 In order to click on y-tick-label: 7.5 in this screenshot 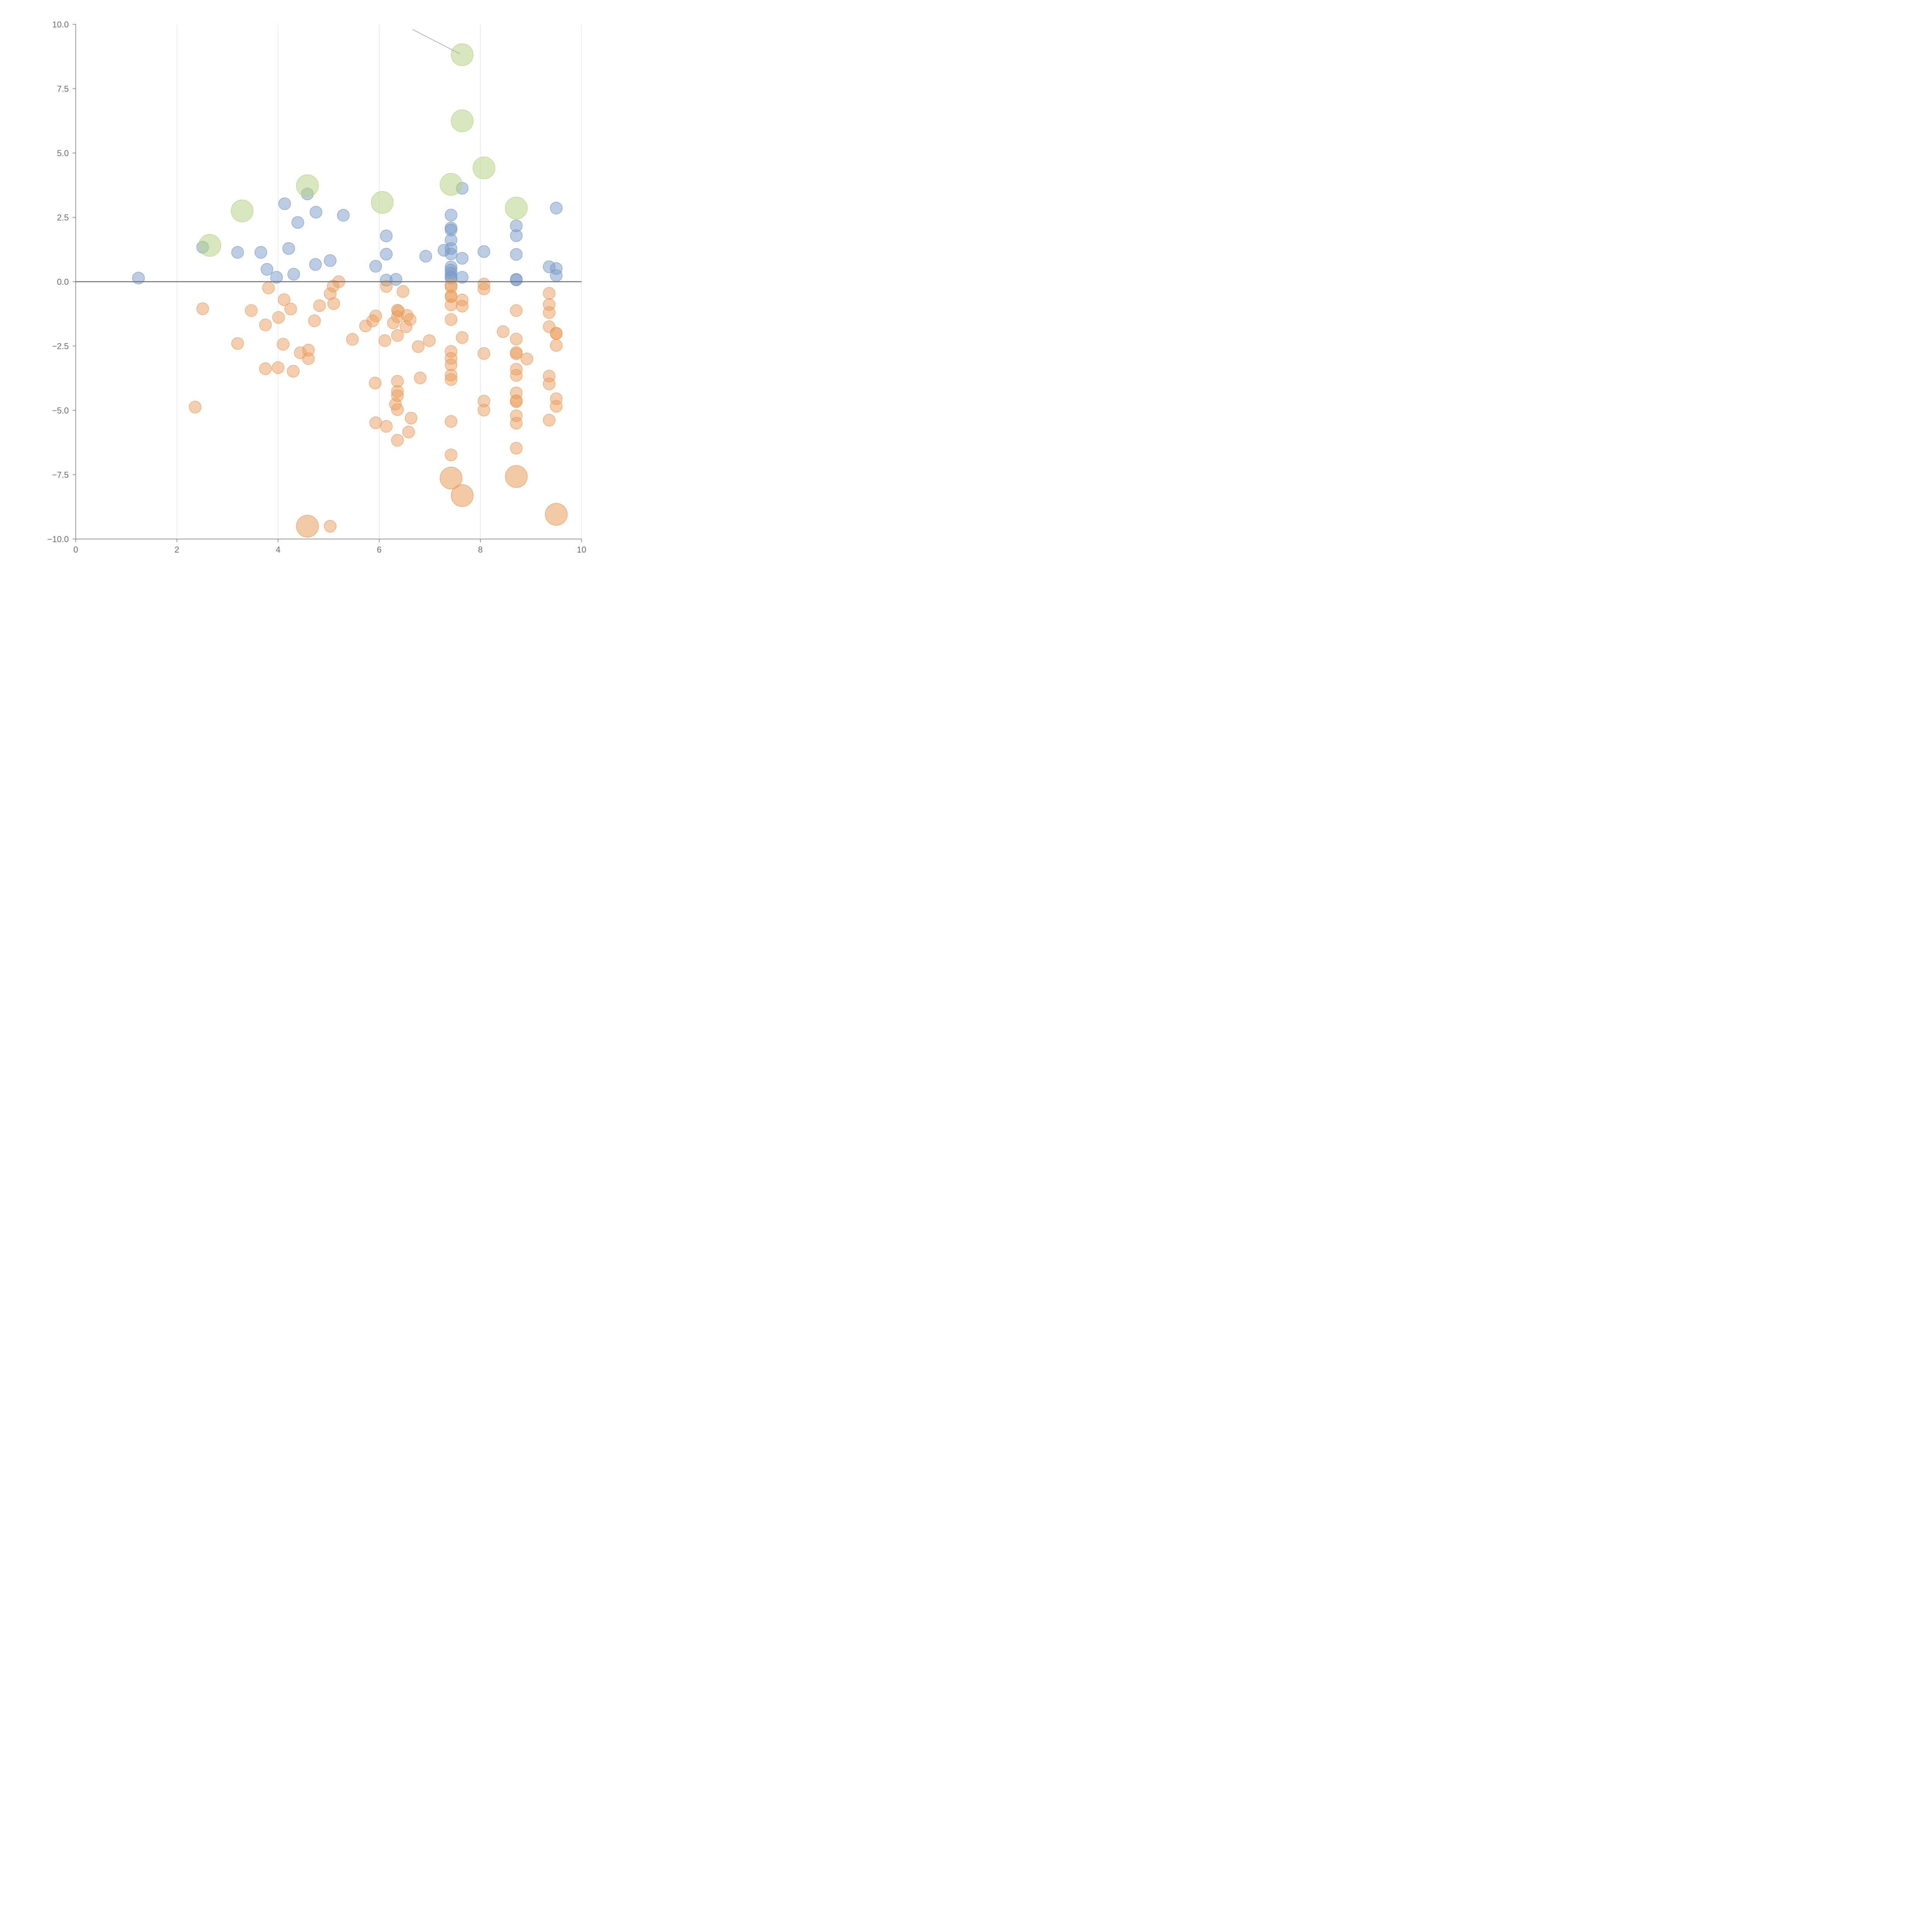, I will do `click(63, 89)`.